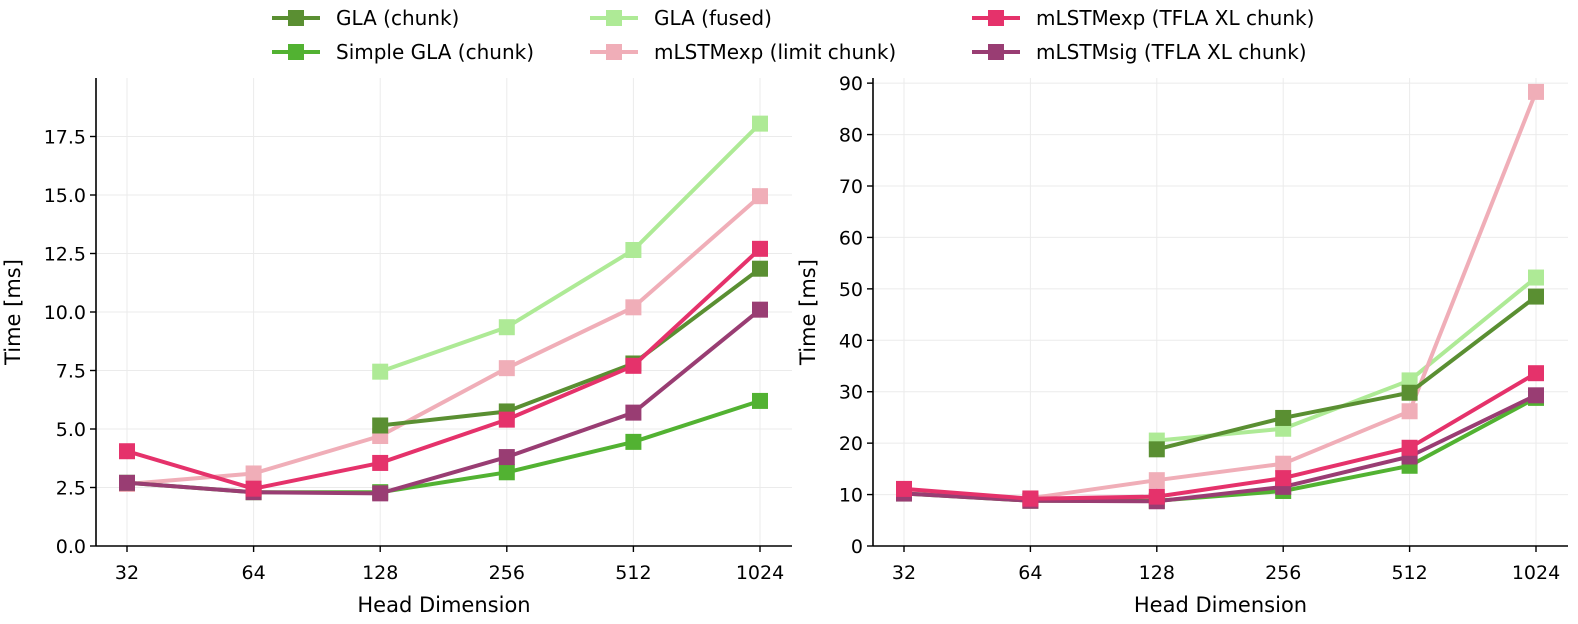 This screenshot has width=1578, height=624. What do you see at coordinates (1171, 52) in the screenshot?
I see `legend-label: mLSTMsig (TFLA XL chunk)` at bounding box center [1171, 52].